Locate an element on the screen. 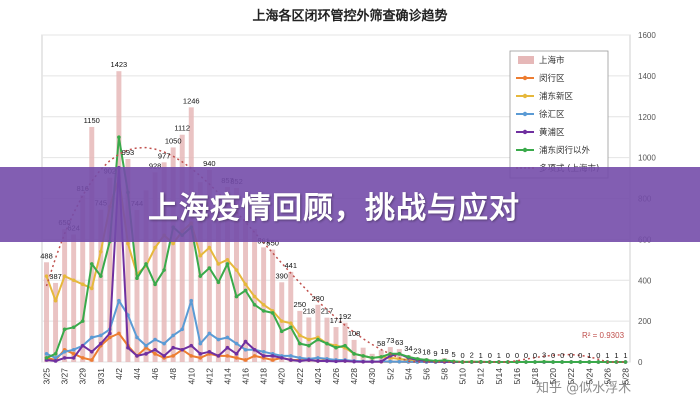 The image size is (700, 400). bar-data-label: 3 is located at coordinates (544, 354).